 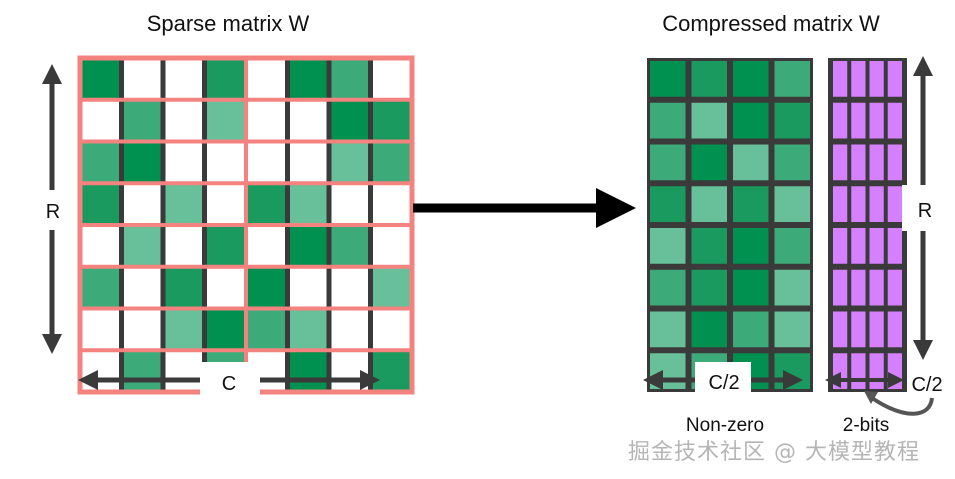 I want to click on r-label-right: R, so click(x=925, y=211).